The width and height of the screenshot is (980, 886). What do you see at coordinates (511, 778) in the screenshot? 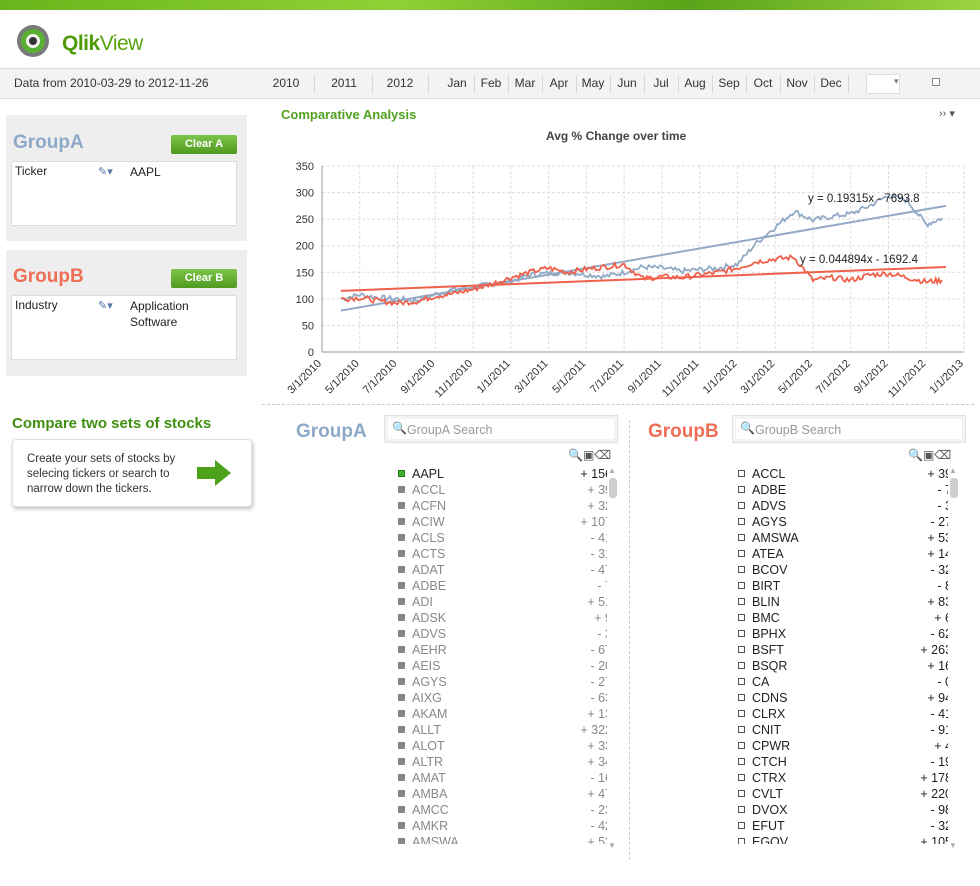
I see `list-item: AMAT - 16` at bounding box center [511, 778].